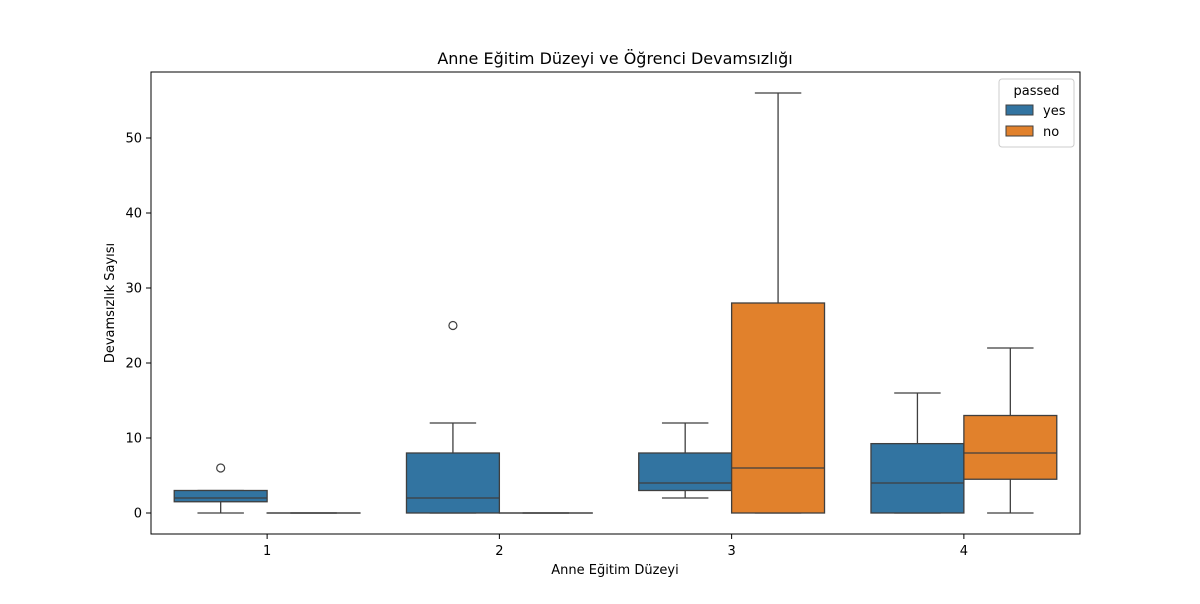 The height and width of the screenshot is (604, 1200). Describe the element at coordinates (138, 514) in the screenshot. I see `y-tick-label: 0` at that location.